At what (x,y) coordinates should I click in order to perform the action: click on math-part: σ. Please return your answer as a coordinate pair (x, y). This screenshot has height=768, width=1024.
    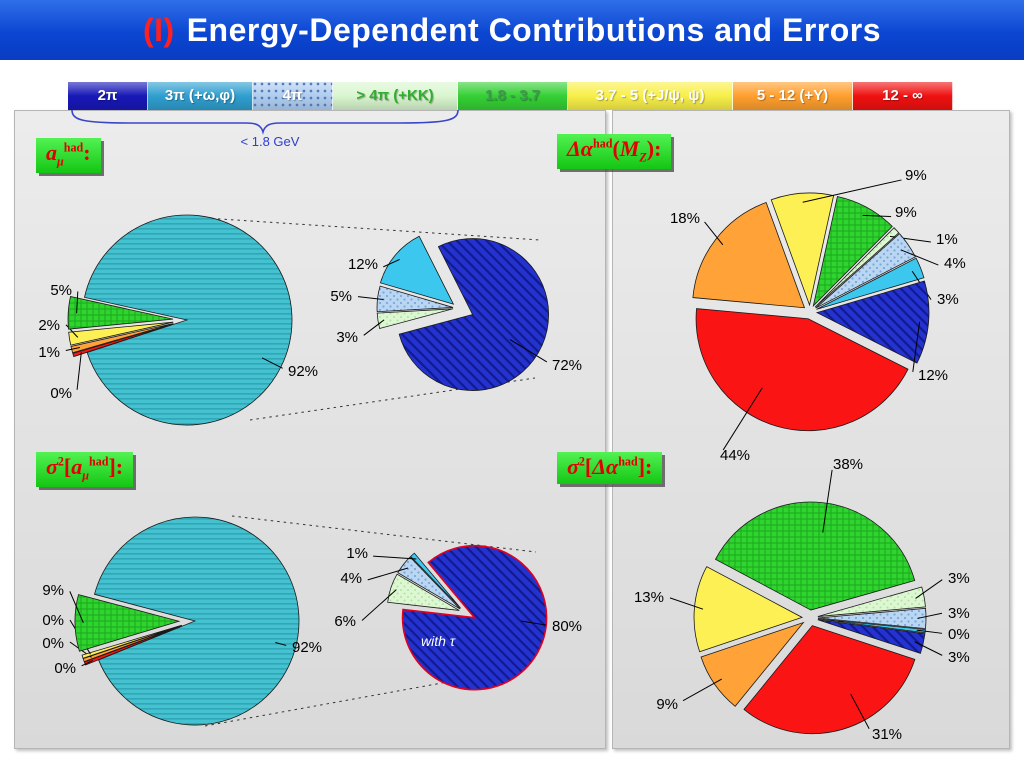
    Looking at the image, I should click on (52, 466).